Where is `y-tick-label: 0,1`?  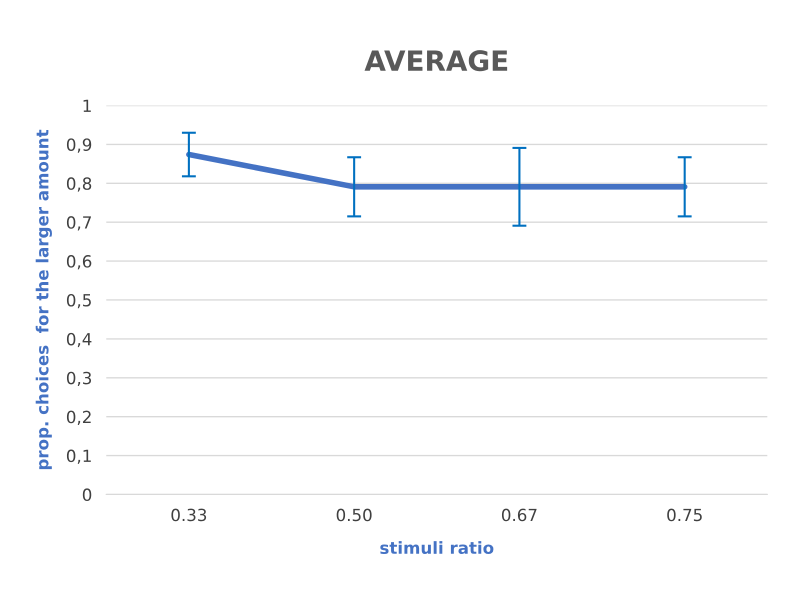 y-tick-label: 0,1 is located at coordinates (78, 457).